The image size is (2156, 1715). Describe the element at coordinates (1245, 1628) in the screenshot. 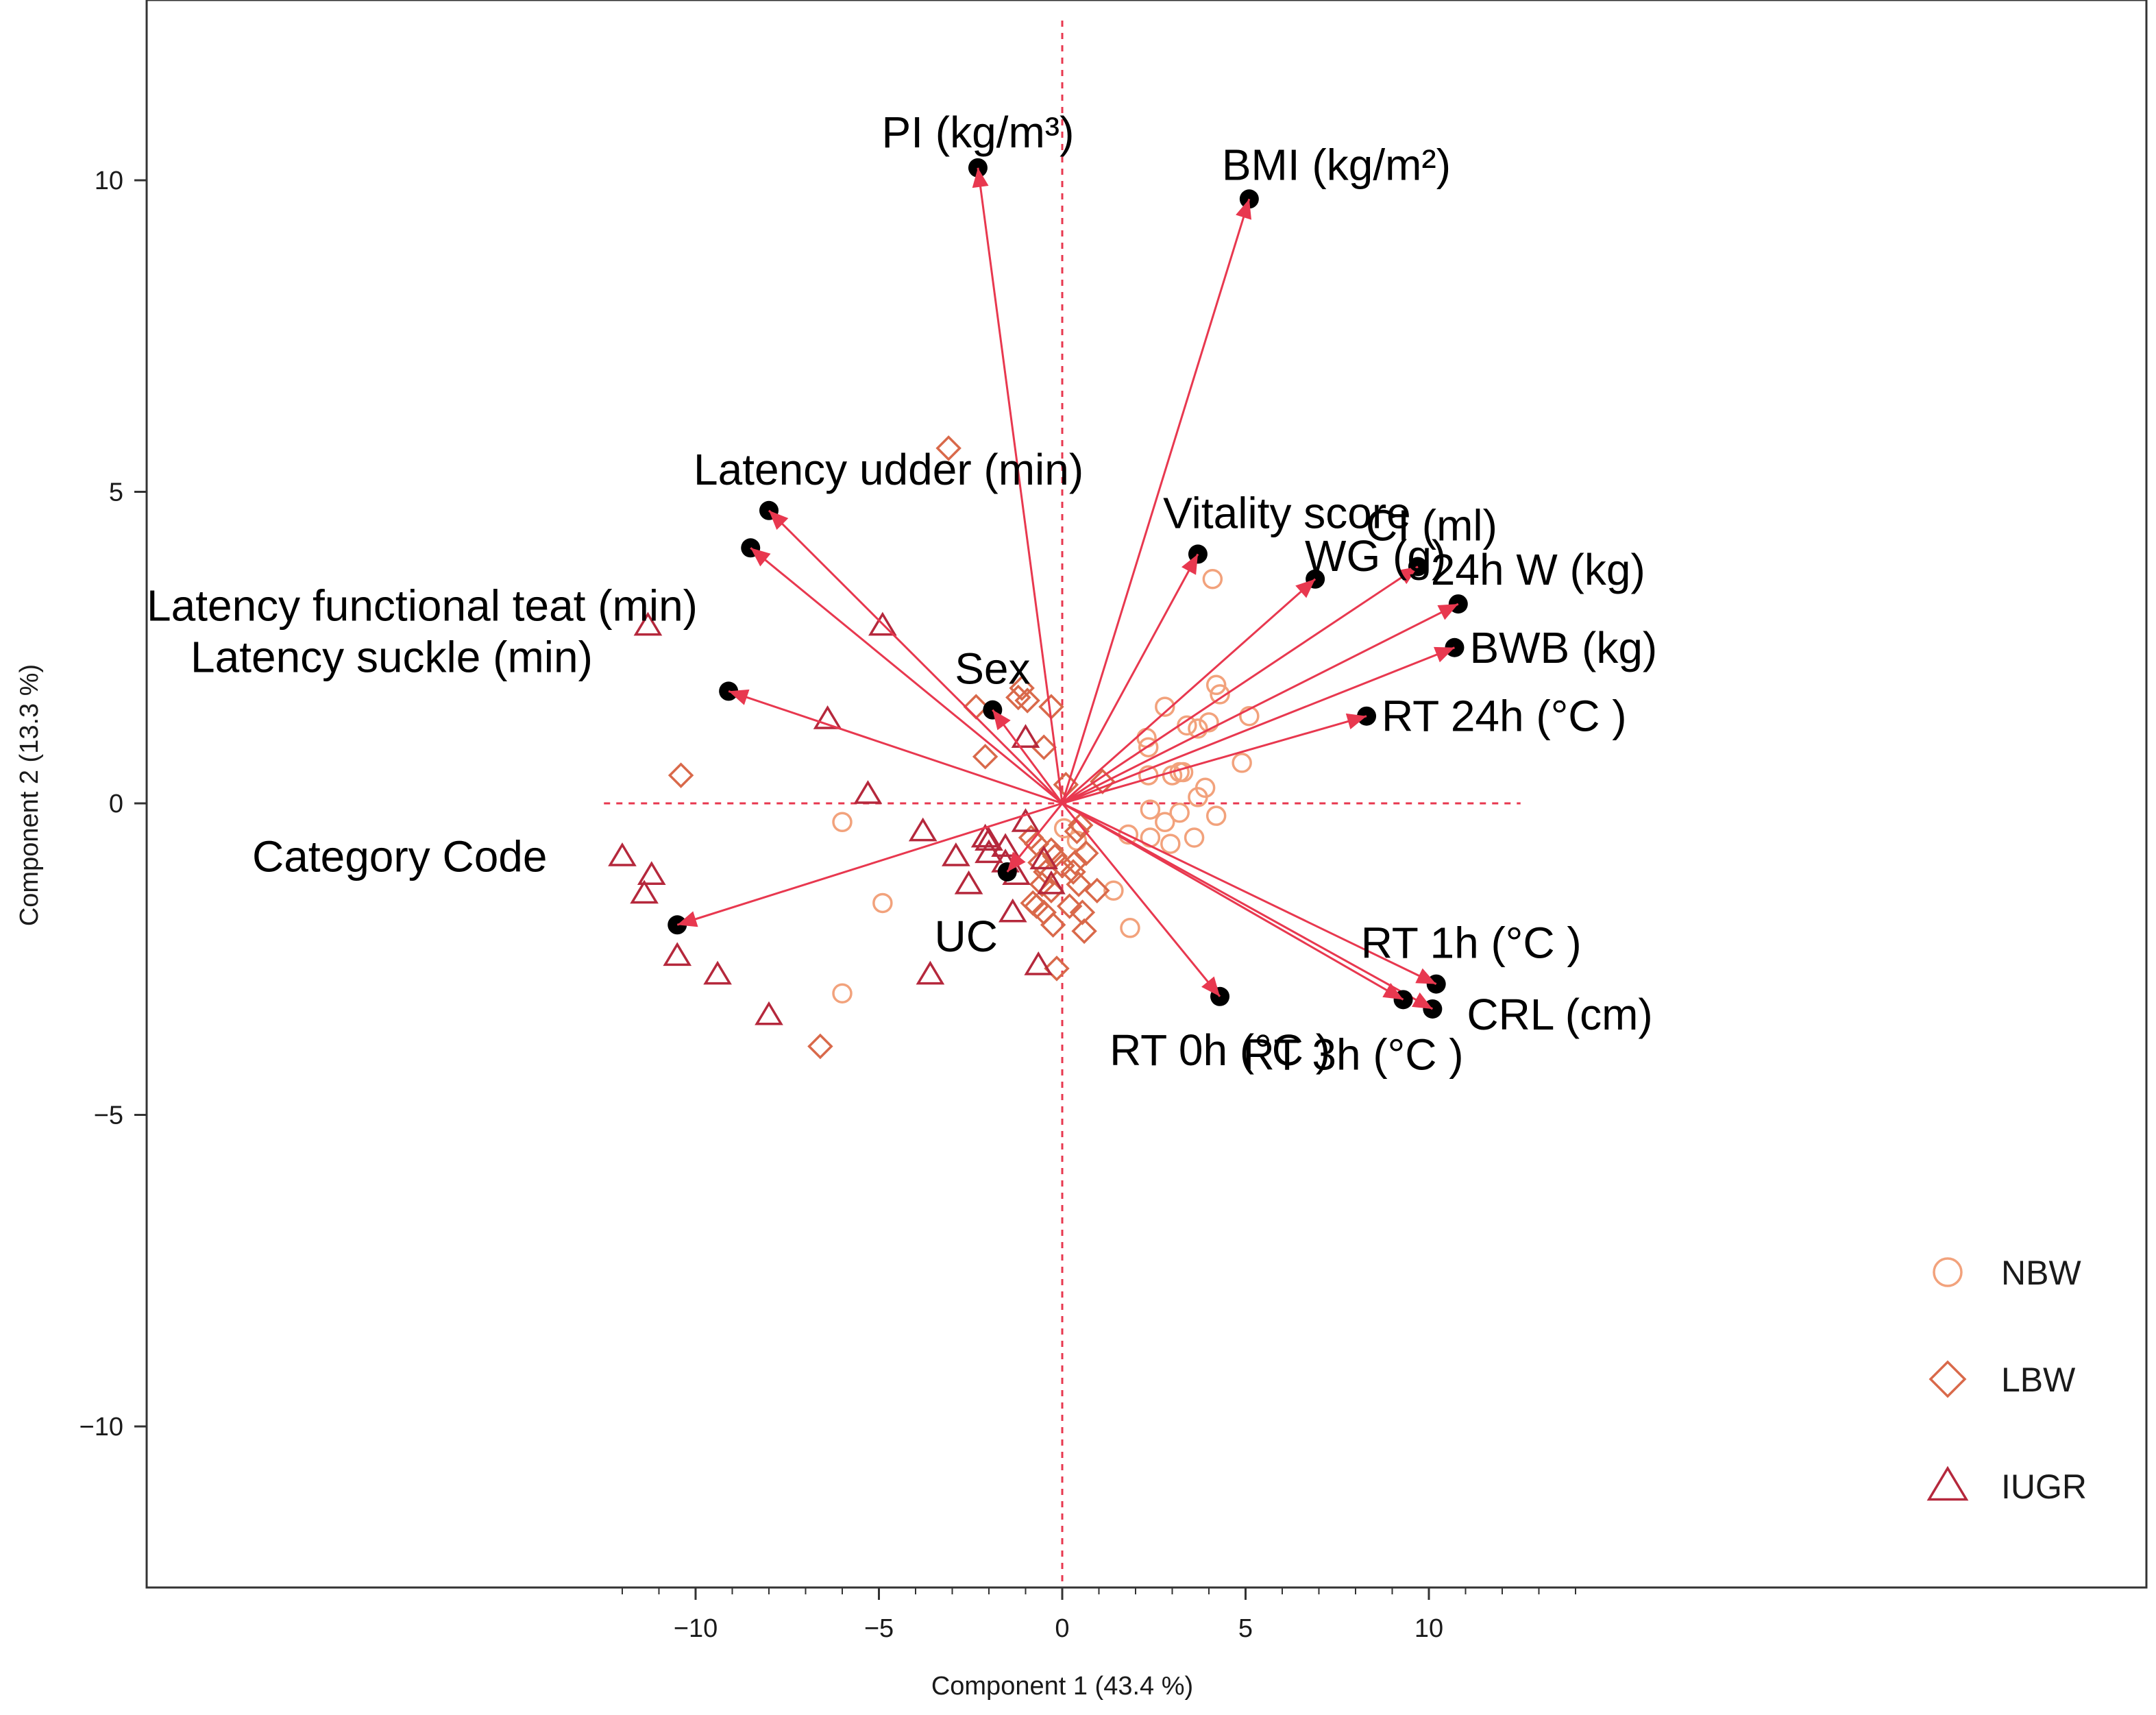

I see `x-tick-label: 5` at that location.